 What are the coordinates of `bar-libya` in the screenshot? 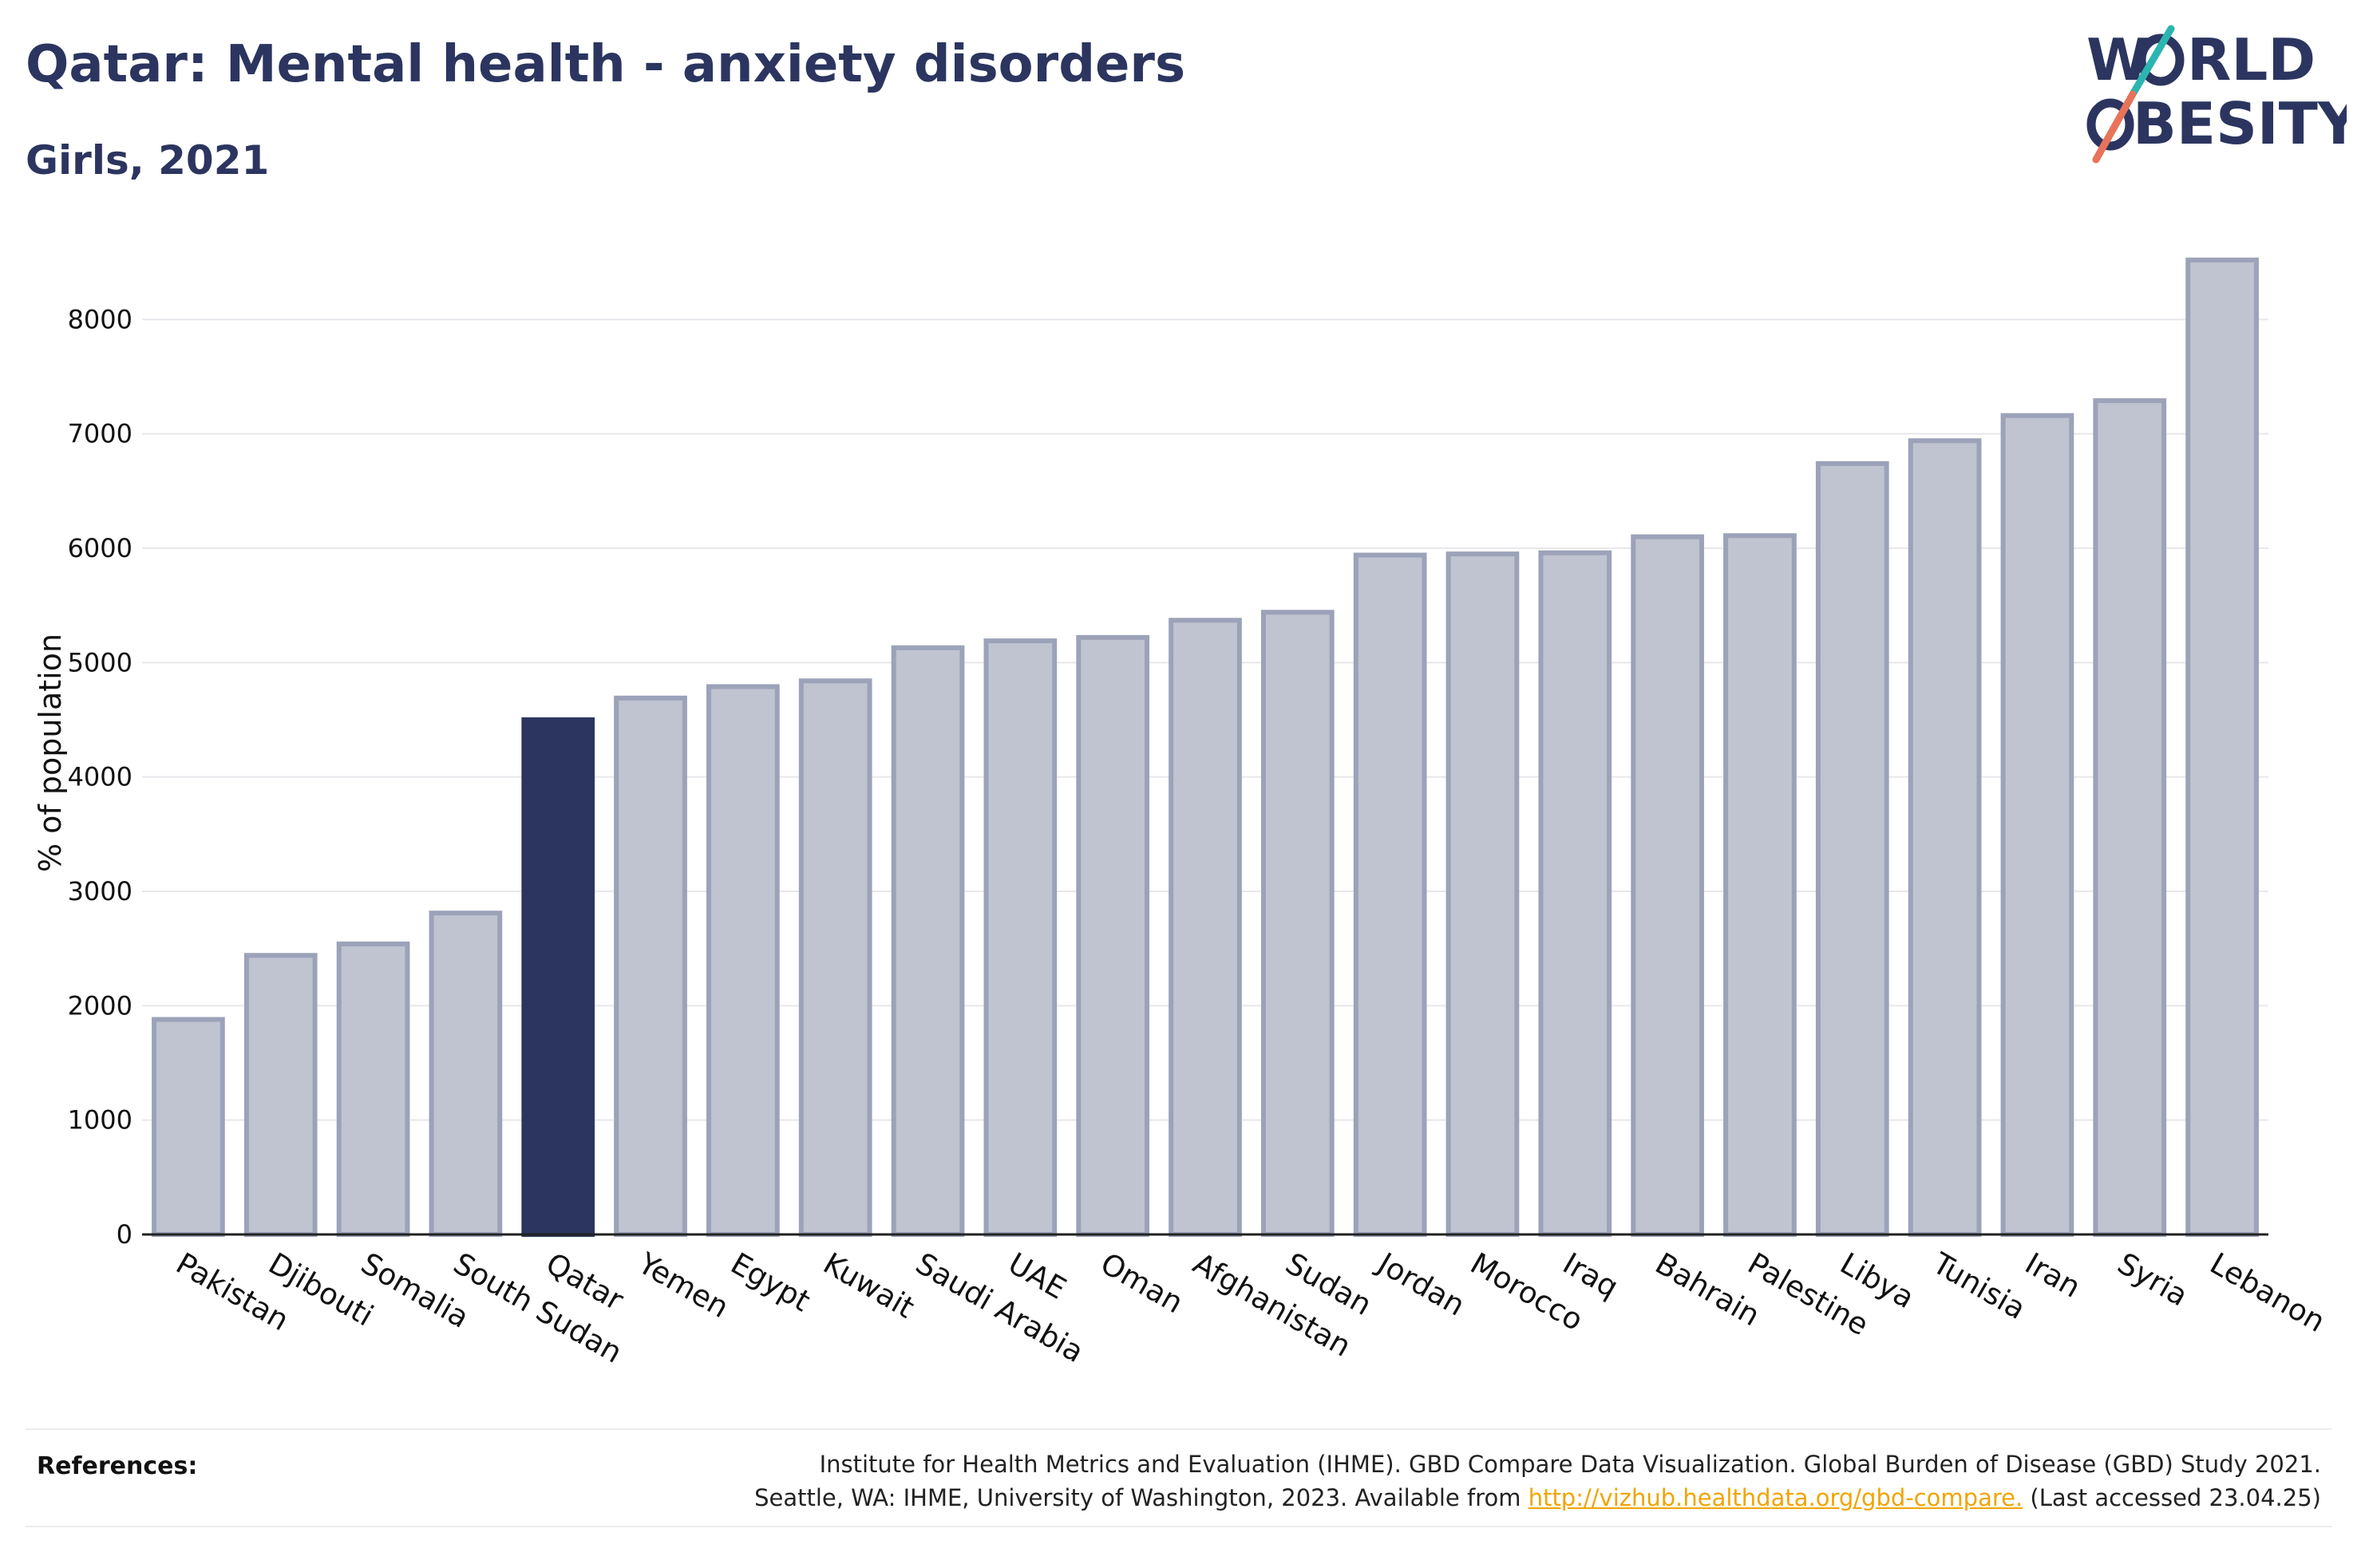 It's located at (1852, 848).